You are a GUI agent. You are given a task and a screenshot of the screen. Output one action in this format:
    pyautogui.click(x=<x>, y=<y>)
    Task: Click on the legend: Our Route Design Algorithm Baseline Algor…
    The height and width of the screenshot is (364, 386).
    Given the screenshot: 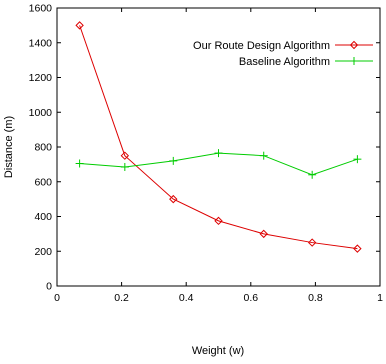 What is the action you would take?
    pyautogui.click(x=283, y=54)
    